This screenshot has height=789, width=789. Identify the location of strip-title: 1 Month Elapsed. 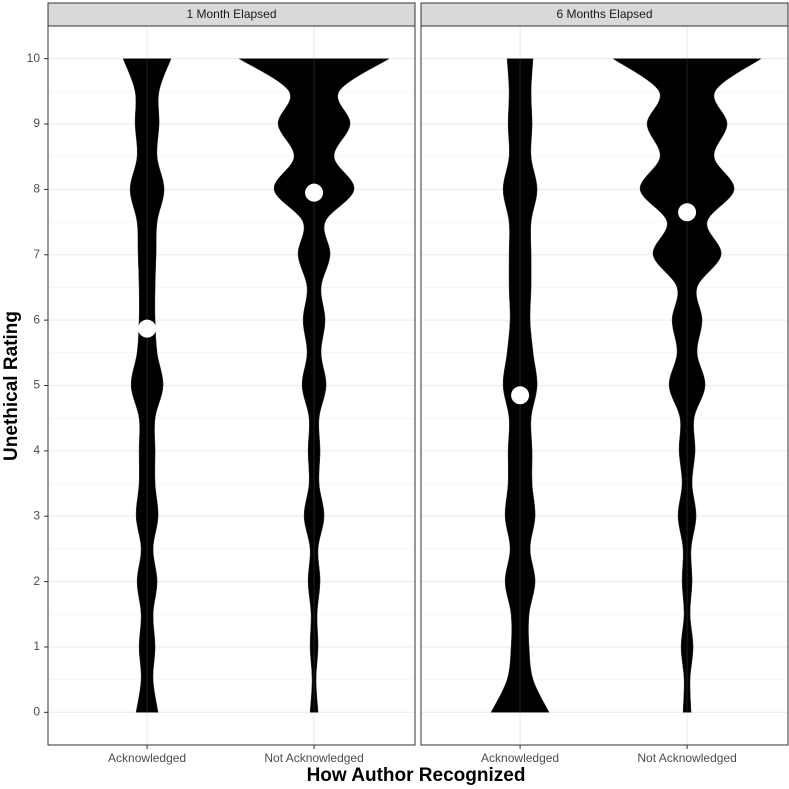
(231, 14).